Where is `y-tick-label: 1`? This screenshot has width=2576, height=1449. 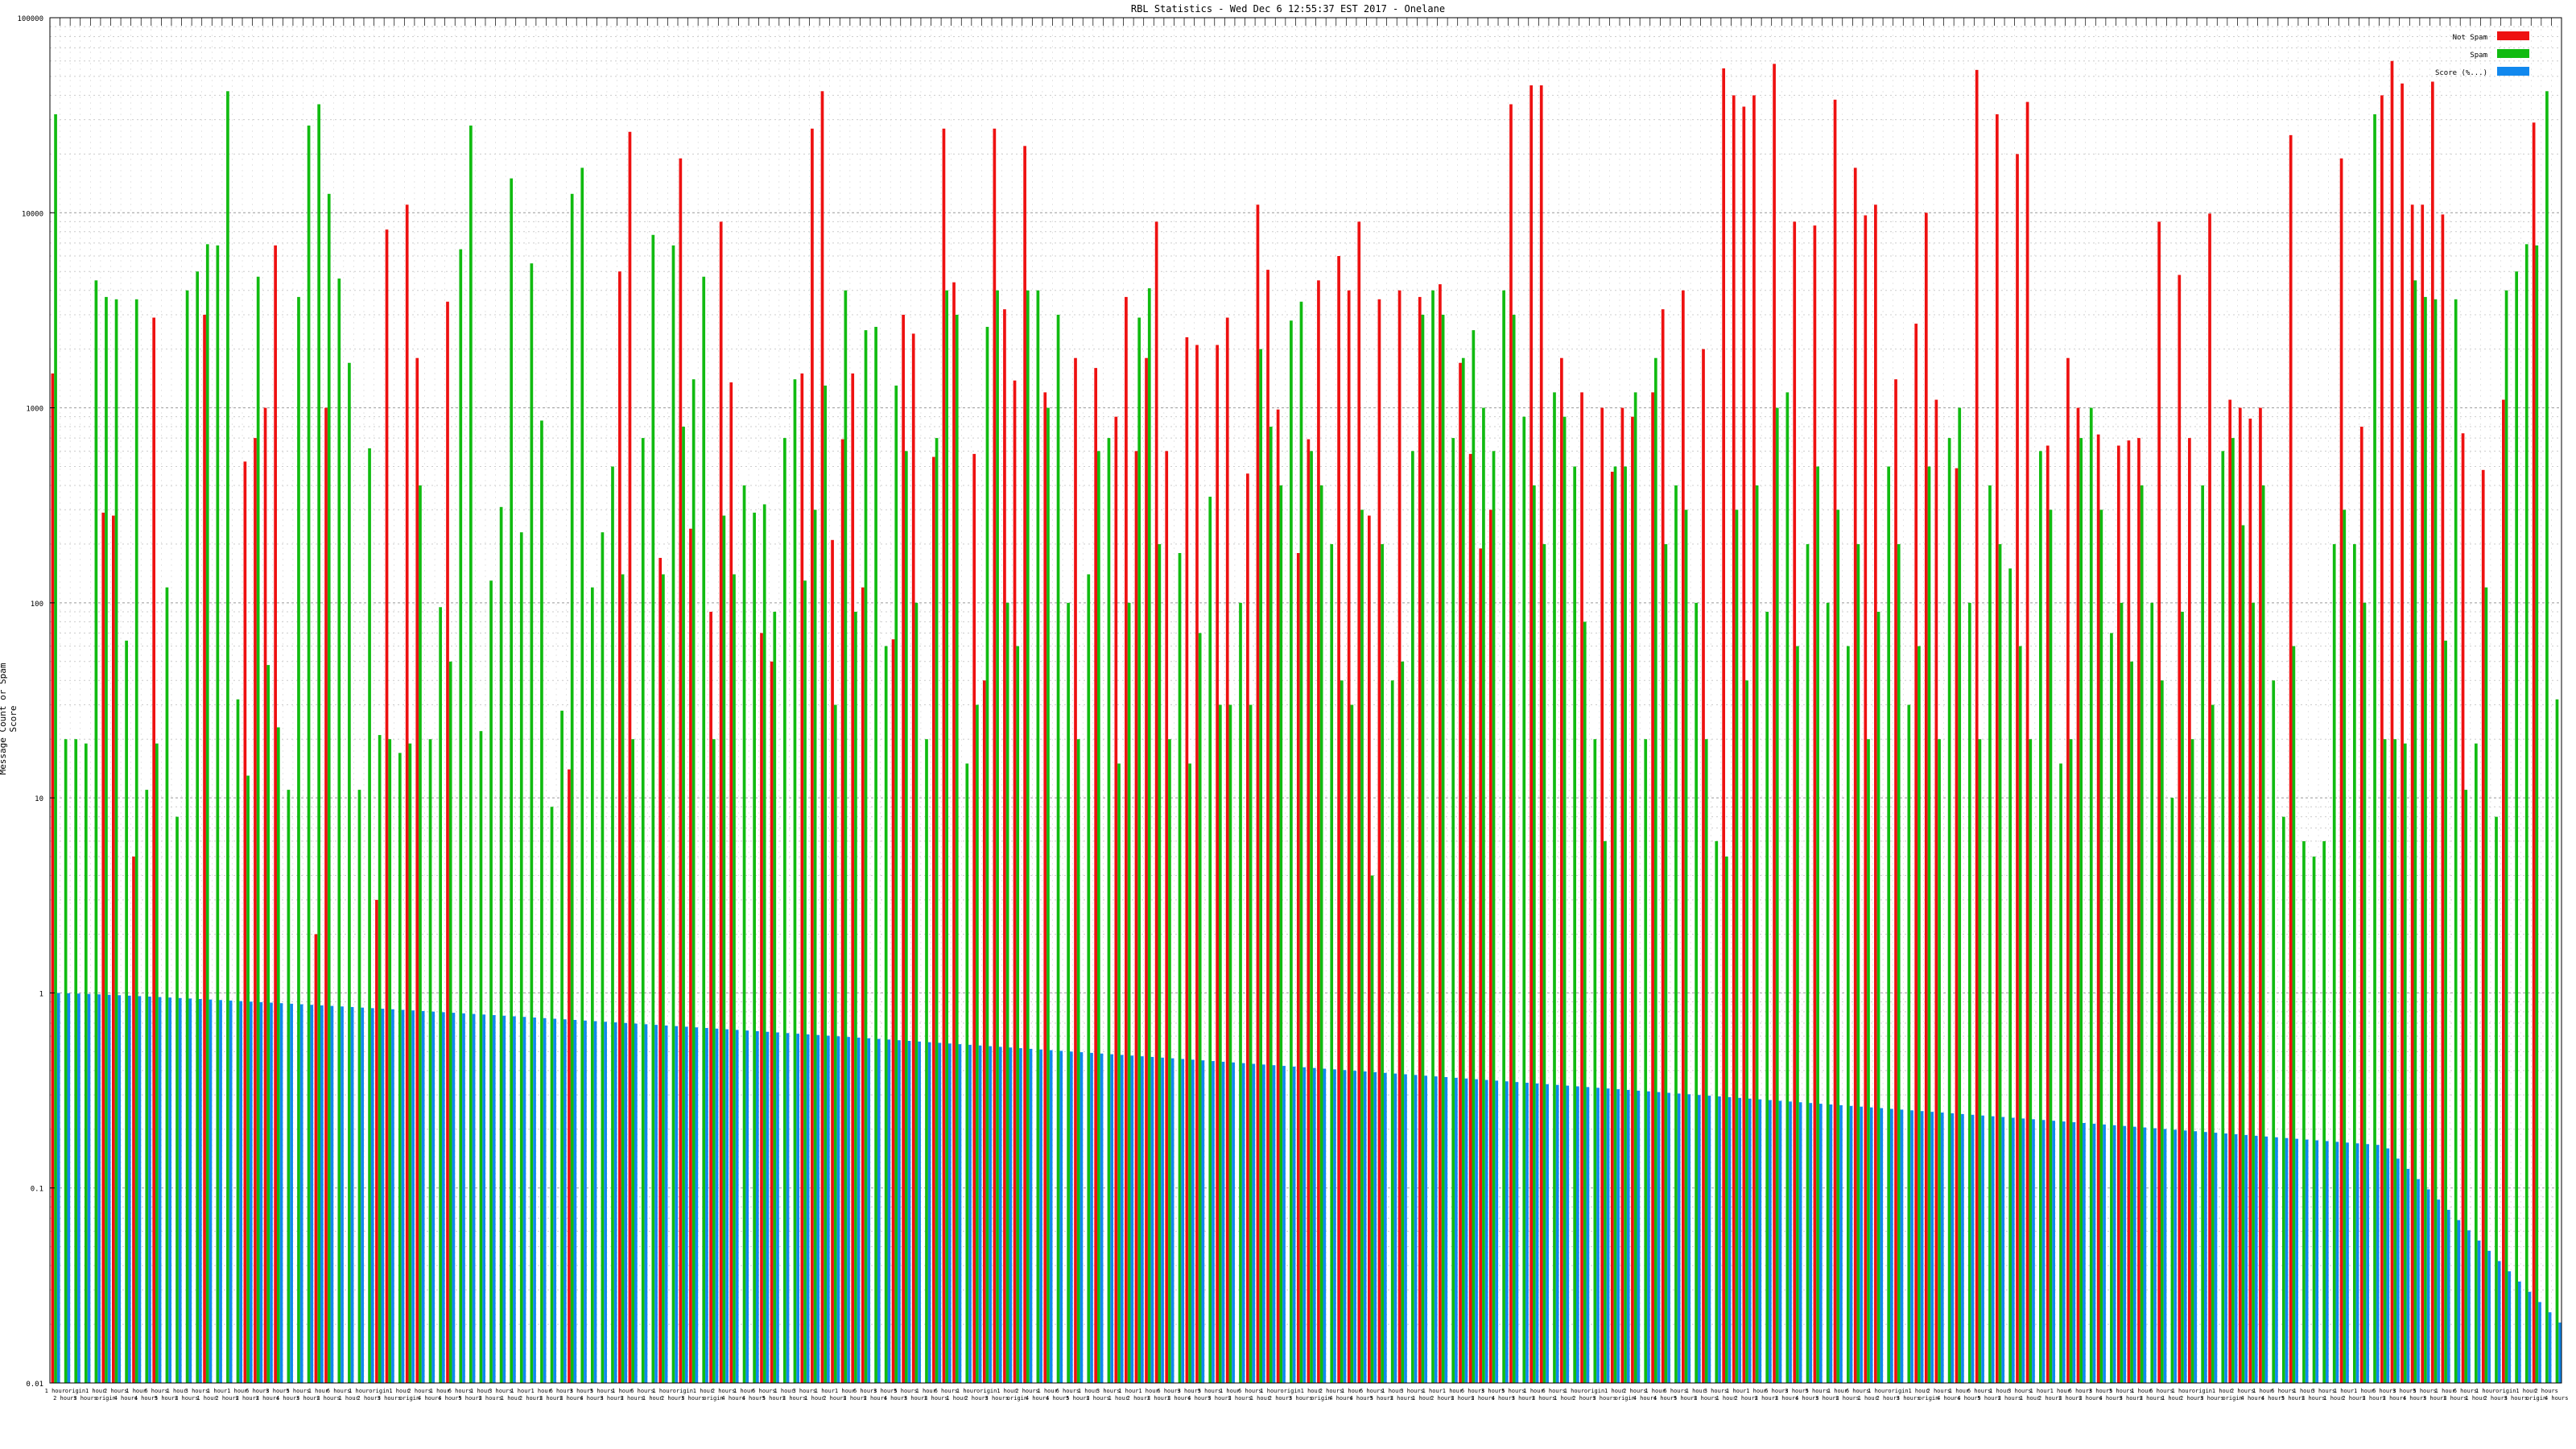 y-tick-label: 1 is located at coordinates (41, 994).